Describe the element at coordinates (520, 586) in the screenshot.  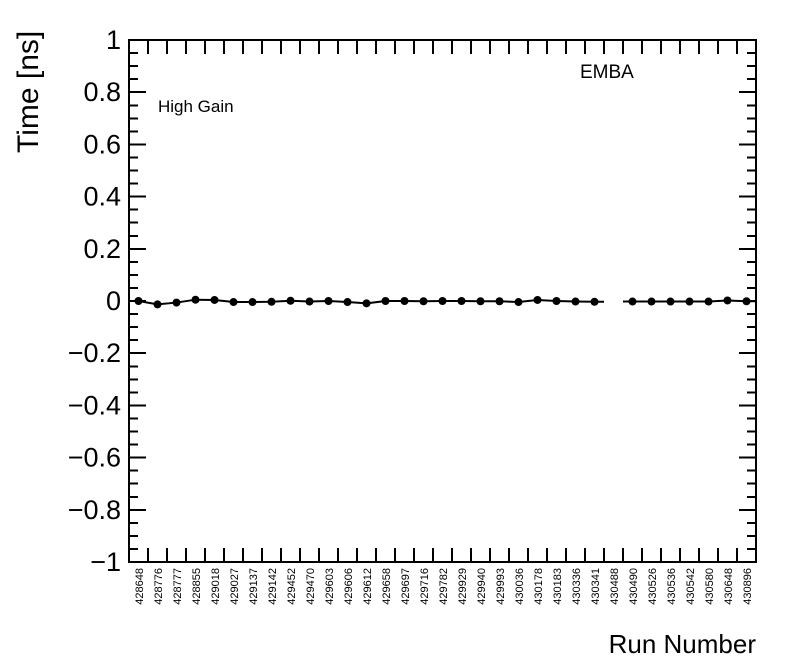
I see `x-tick-label: 430036` at that location.